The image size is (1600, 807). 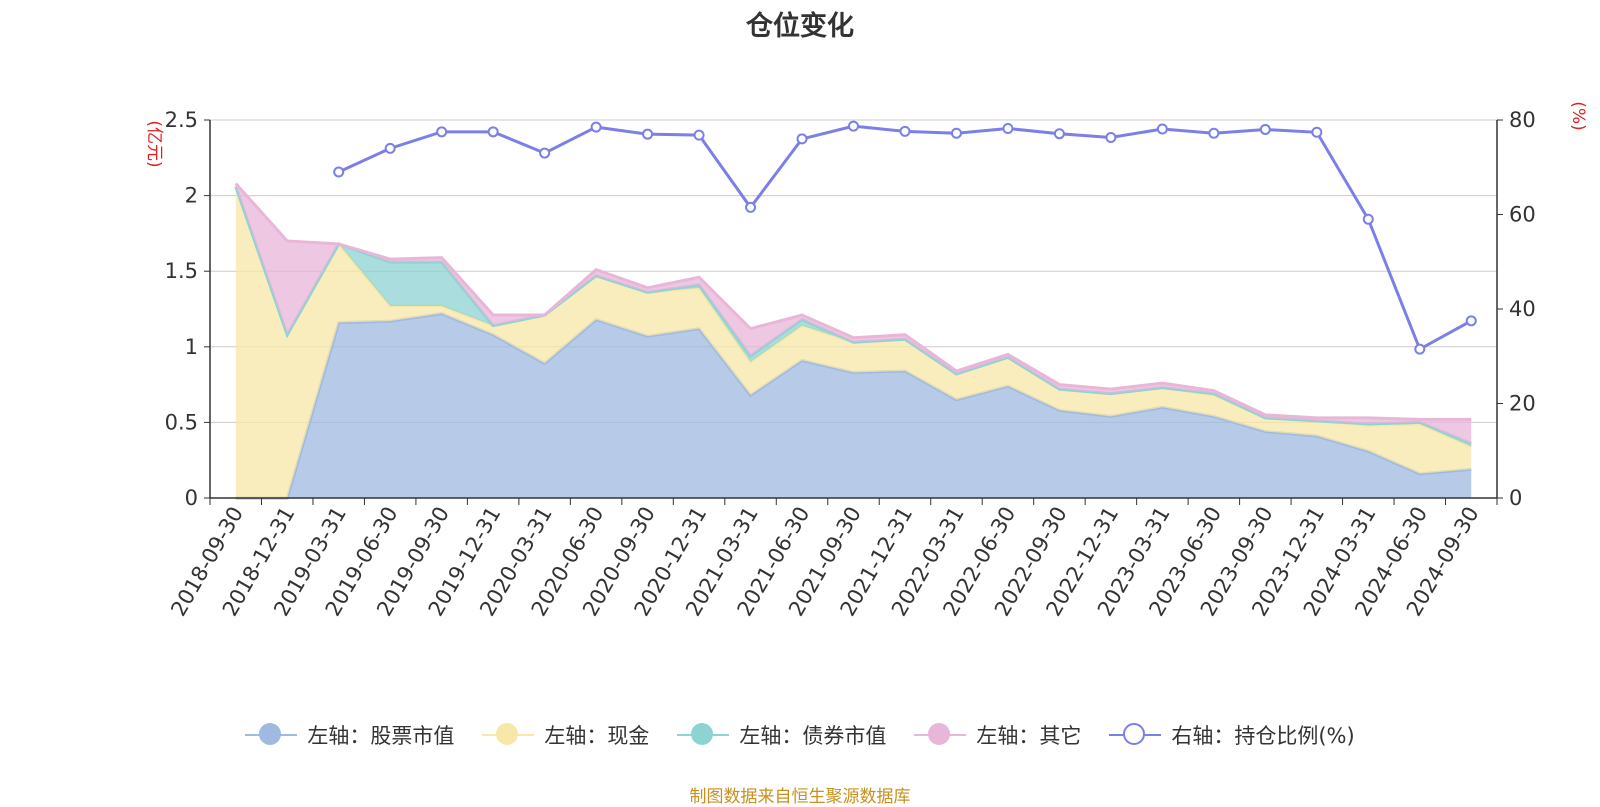 I want to click on legend-item-bond: 左轴：债券市值, so click(x=781, y=735).